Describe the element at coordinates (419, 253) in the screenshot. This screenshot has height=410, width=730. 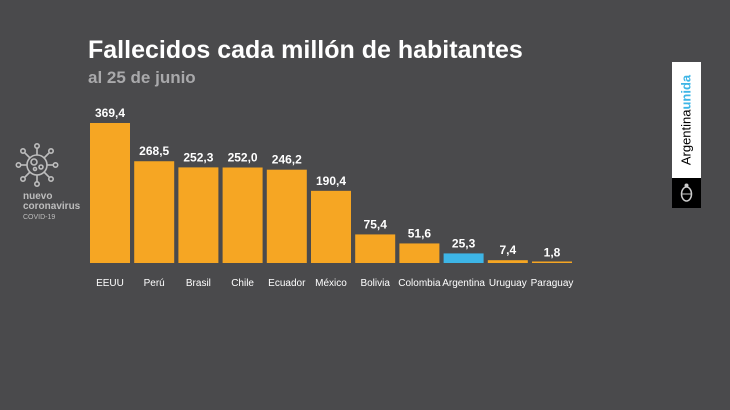
I see `bar-colombia` at that location.